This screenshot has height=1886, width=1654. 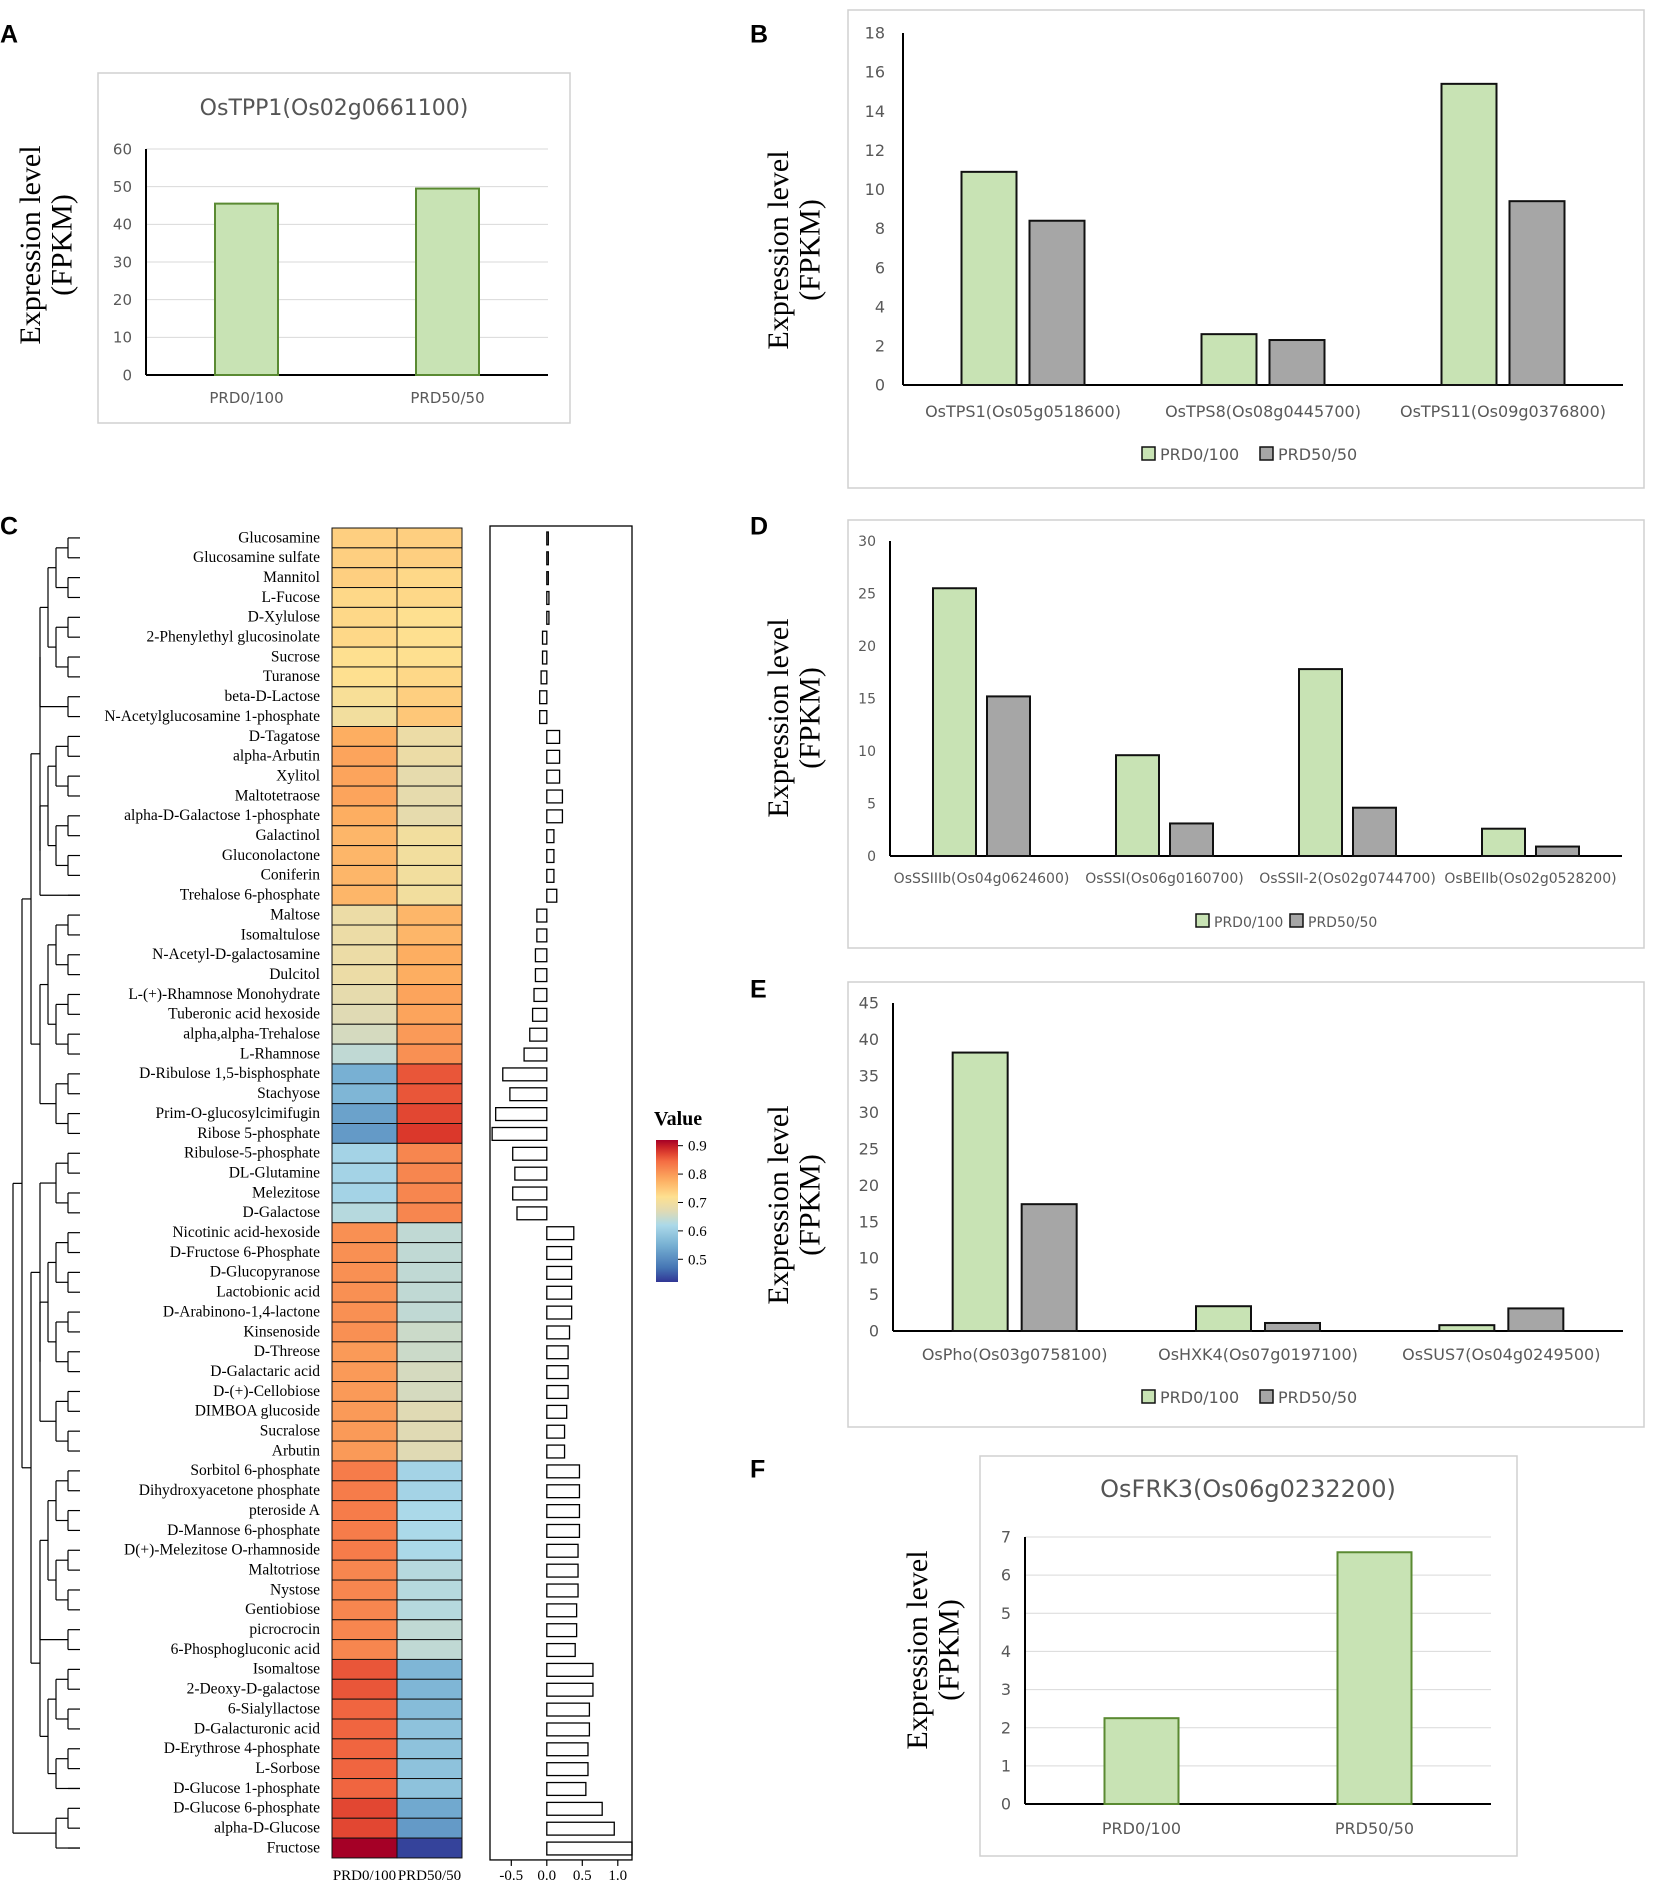 I want to click on heatmap-row-label: D-Threose, so click(x=287, y=1351).